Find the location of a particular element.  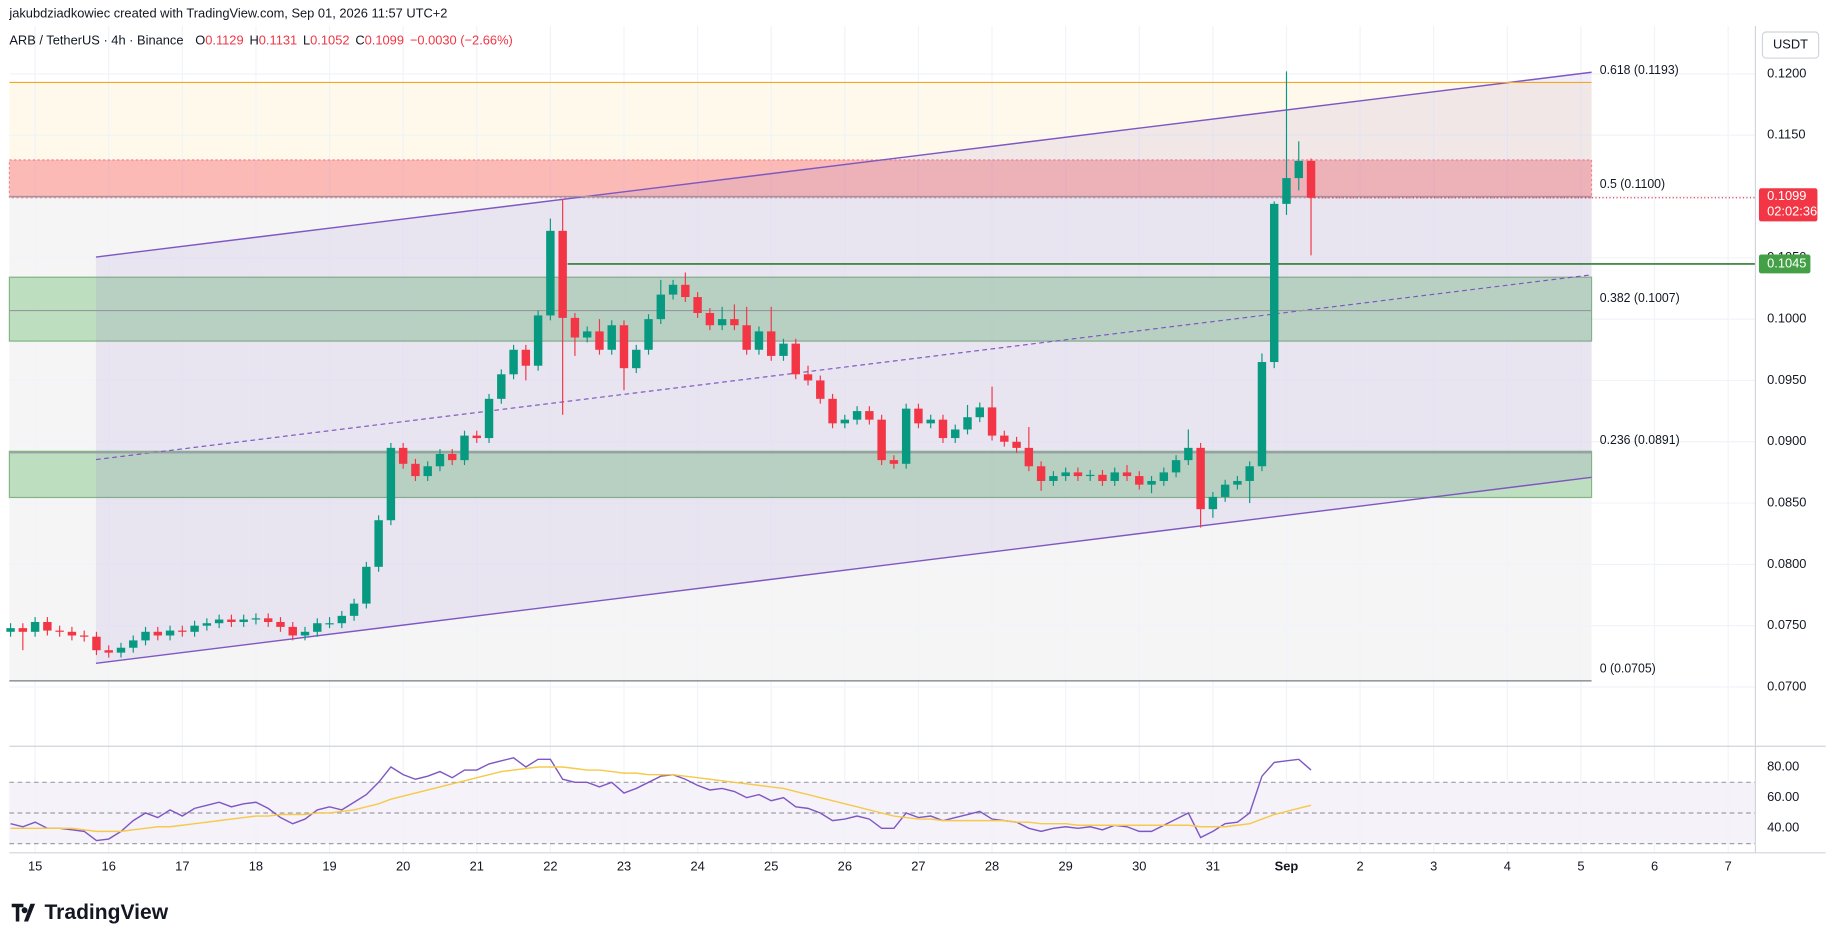

x-tick-label: 24 is located at coordinates (697, 865).